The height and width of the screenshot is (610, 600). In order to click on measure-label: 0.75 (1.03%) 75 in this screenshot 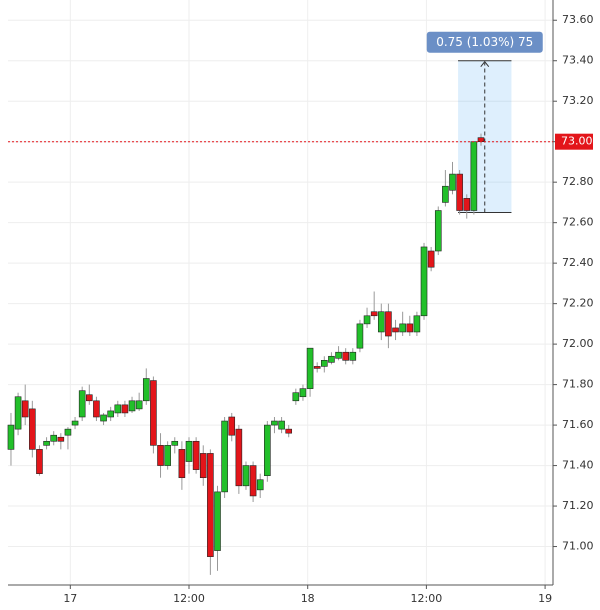, I will do `click(484, 42)`.